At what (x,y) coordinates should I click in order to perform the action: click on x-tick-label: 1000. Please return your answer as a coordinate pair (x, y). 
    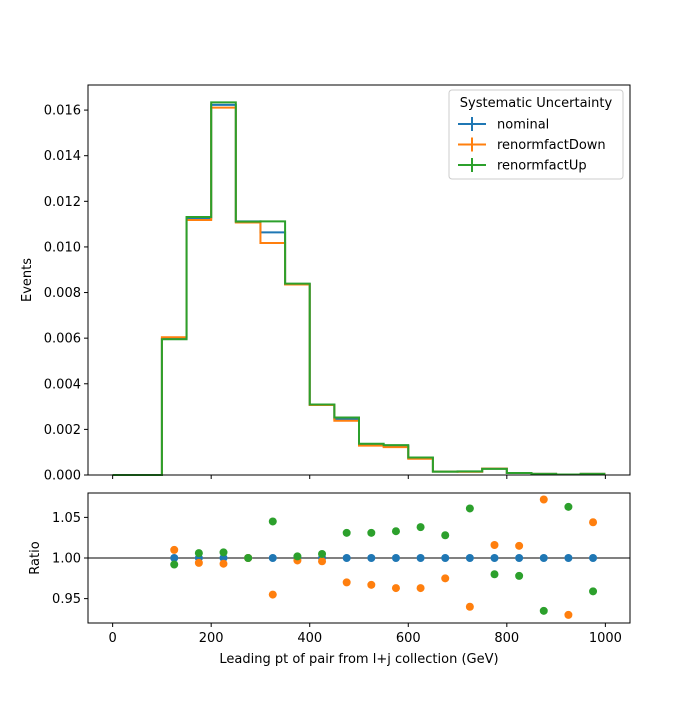
    Looking at the image, I should click on (605, 638).